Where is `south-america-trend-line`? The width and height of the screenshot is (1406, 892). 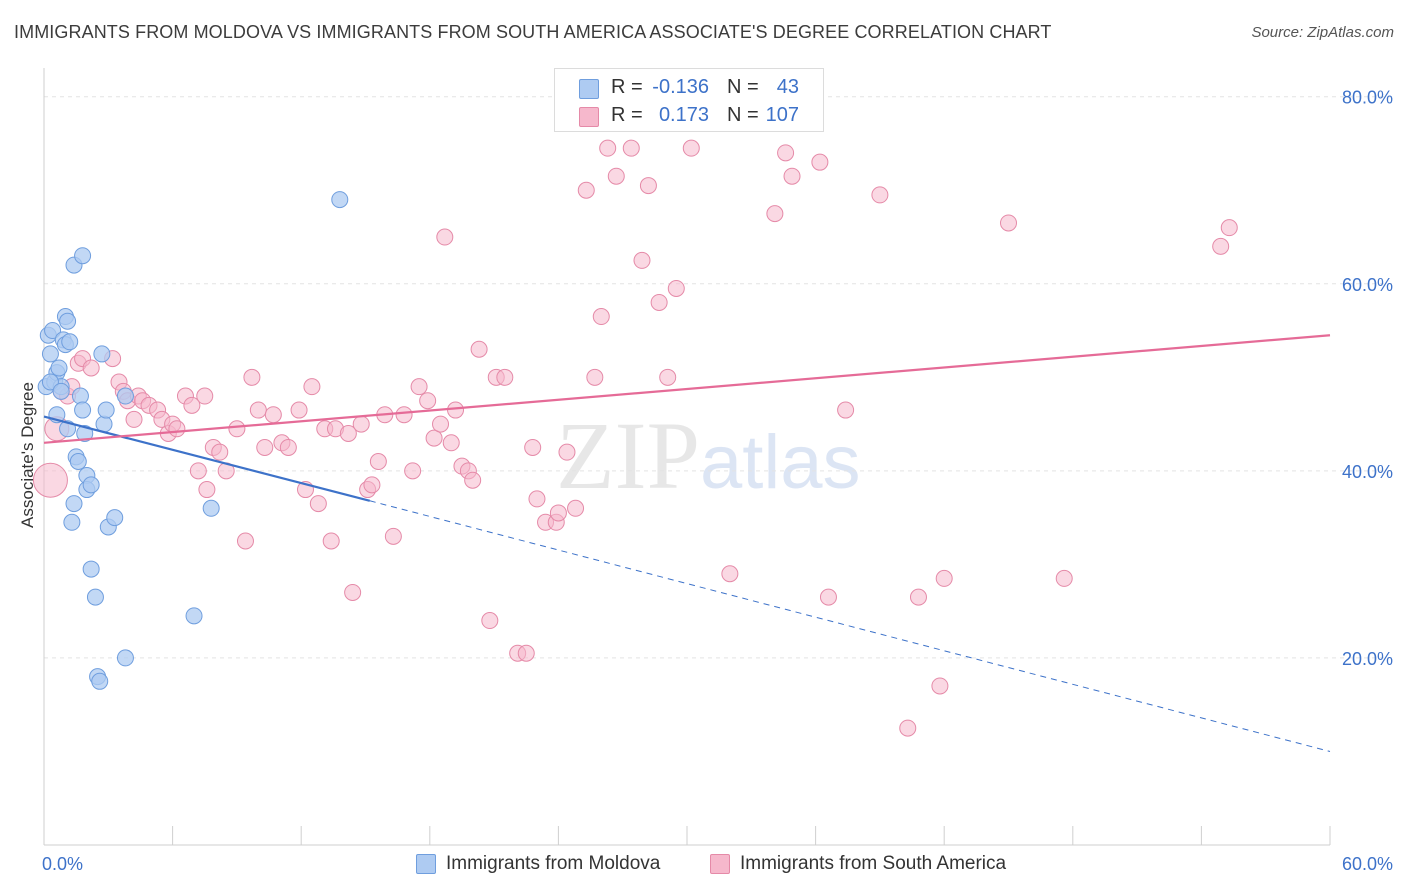 south-america-trend-line is located at coordinates (687, 389).